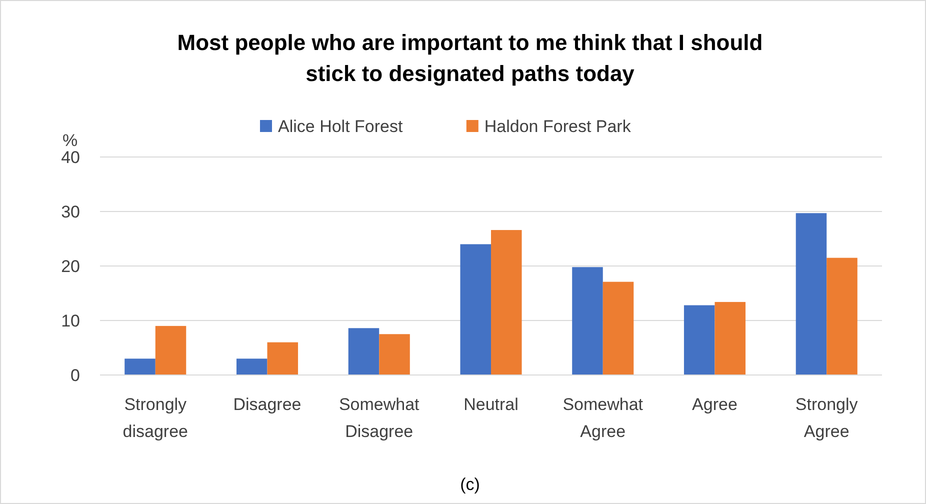 The width and height of the screenshot is (926, 504). I want to click on y-tick-label: 0, so click(75, 375).